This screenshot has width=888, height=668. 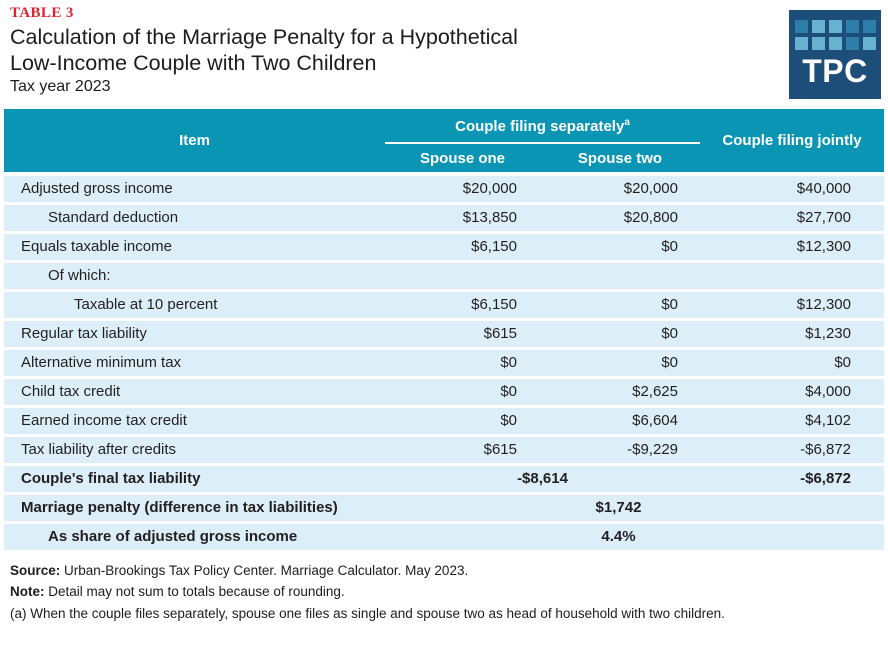 I want to click on cell-spouse-one: $13,850, so click(x=462, y=218).